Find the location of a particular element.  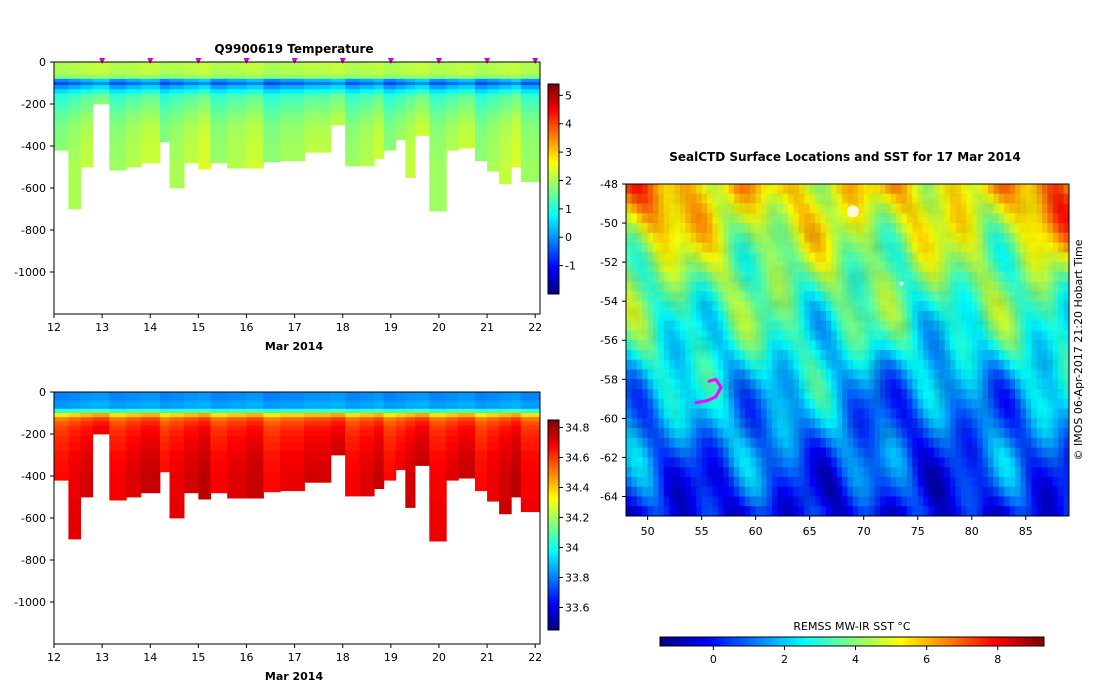

salinity-colorbar is located at coordinates (553, 525).